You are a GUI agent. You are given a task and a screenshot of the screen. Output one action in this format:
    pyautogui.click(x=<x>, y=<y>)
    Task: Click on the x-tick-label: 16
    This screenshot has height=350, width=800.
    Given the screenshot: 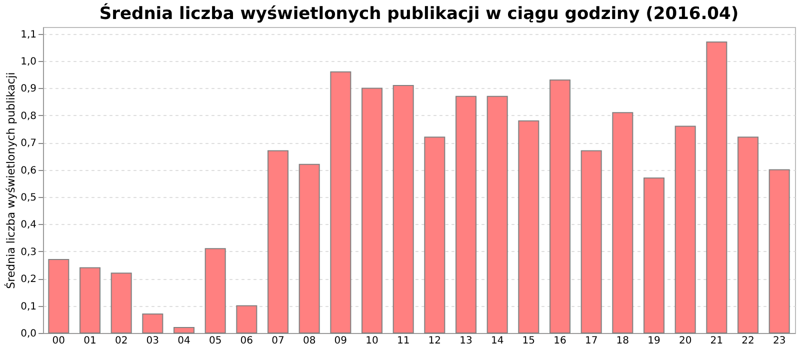 What is the action you would take?
    pyautogui.click(x=560, y=341)
    